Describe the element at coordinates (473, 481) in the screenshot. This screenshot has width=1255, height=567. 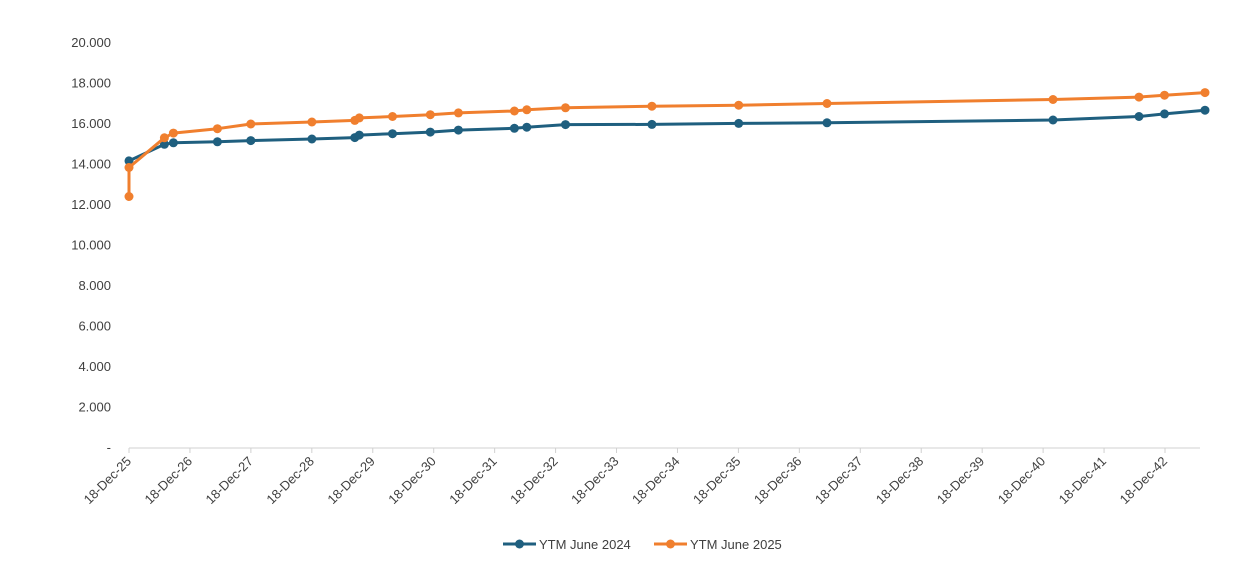
I see `x-tick-label: 18-Dec-31` at that location.